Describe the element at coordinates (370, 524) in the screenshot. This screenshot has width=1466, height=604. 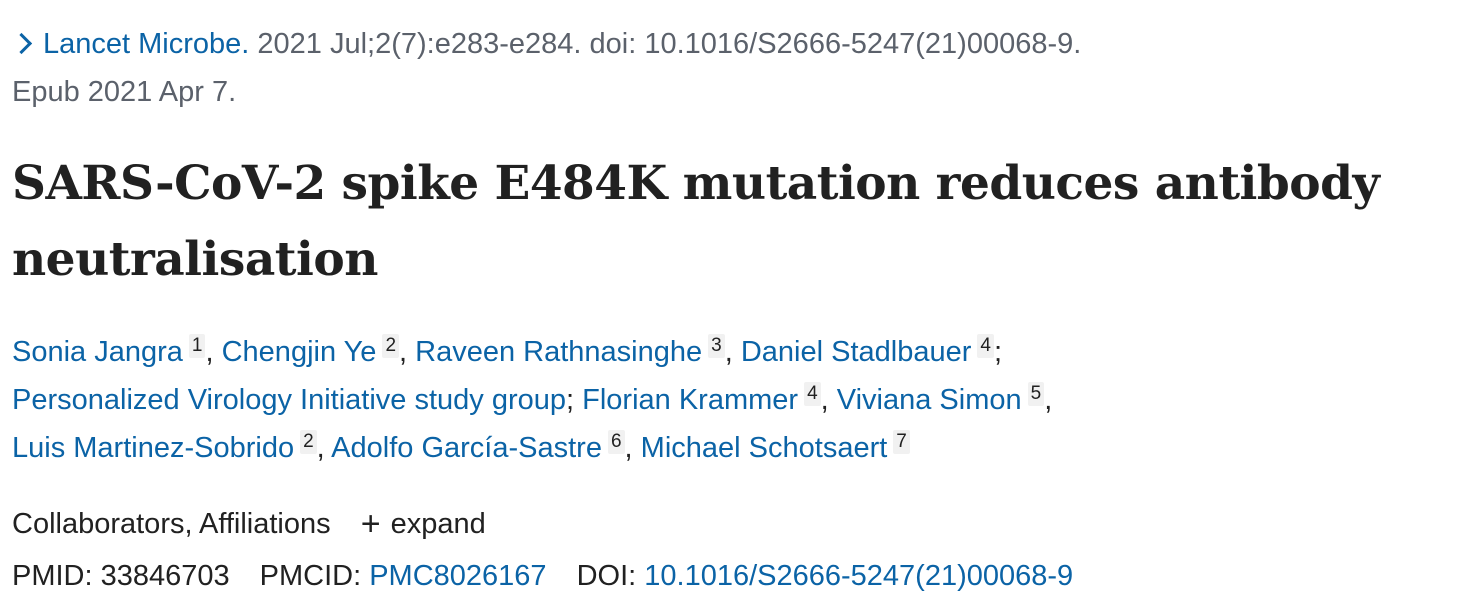
I see `plus-icon: +` at that location.